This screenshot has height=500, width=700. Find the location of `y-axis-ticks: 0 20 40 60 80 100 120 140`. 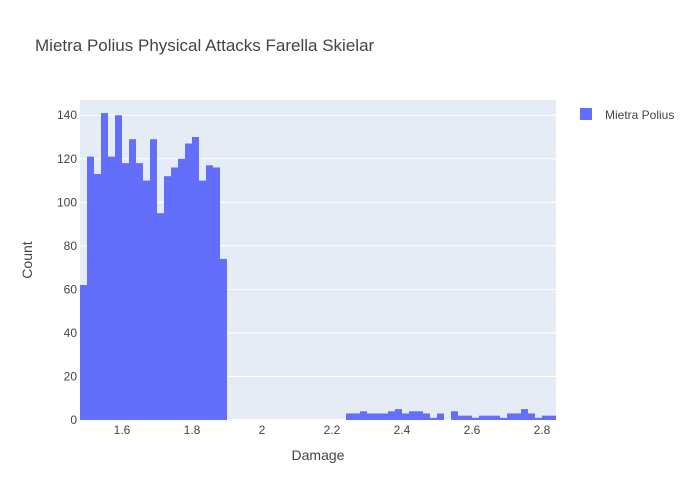

y-axis-ticks: 0 20 40 60 80 100 120 140 is located at coordinates (67, 267).